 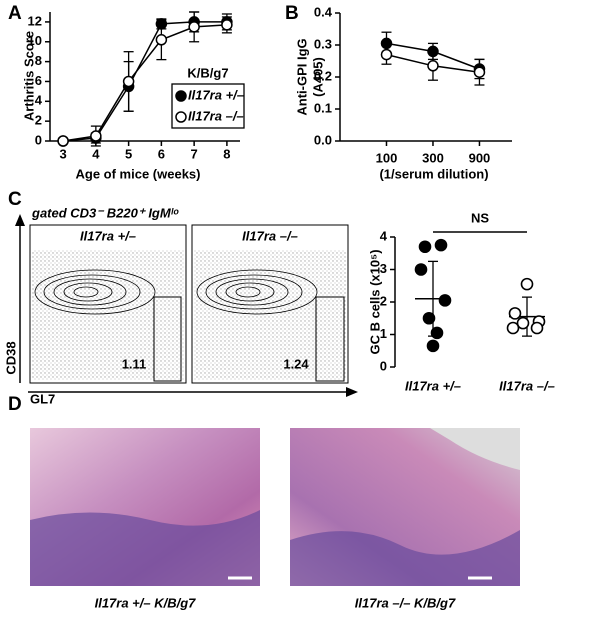 What do you see at coordinates (161, 153) in the screenshot?
I see `x-tick-label: 6` at bounding box center [161, 153].